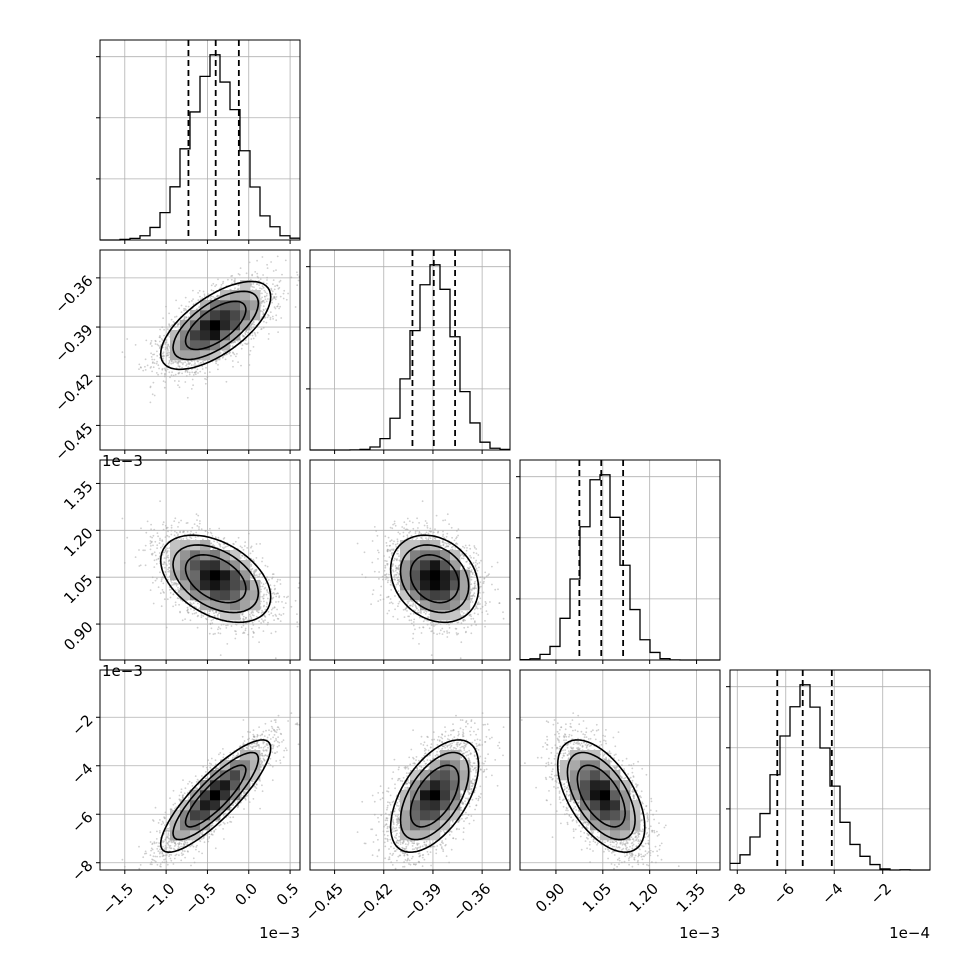 The image size is (970, 970). What do you see at coordinates (198, 118) in the screenshot?
I see `hist-grid` at bounding box center [198, 118].